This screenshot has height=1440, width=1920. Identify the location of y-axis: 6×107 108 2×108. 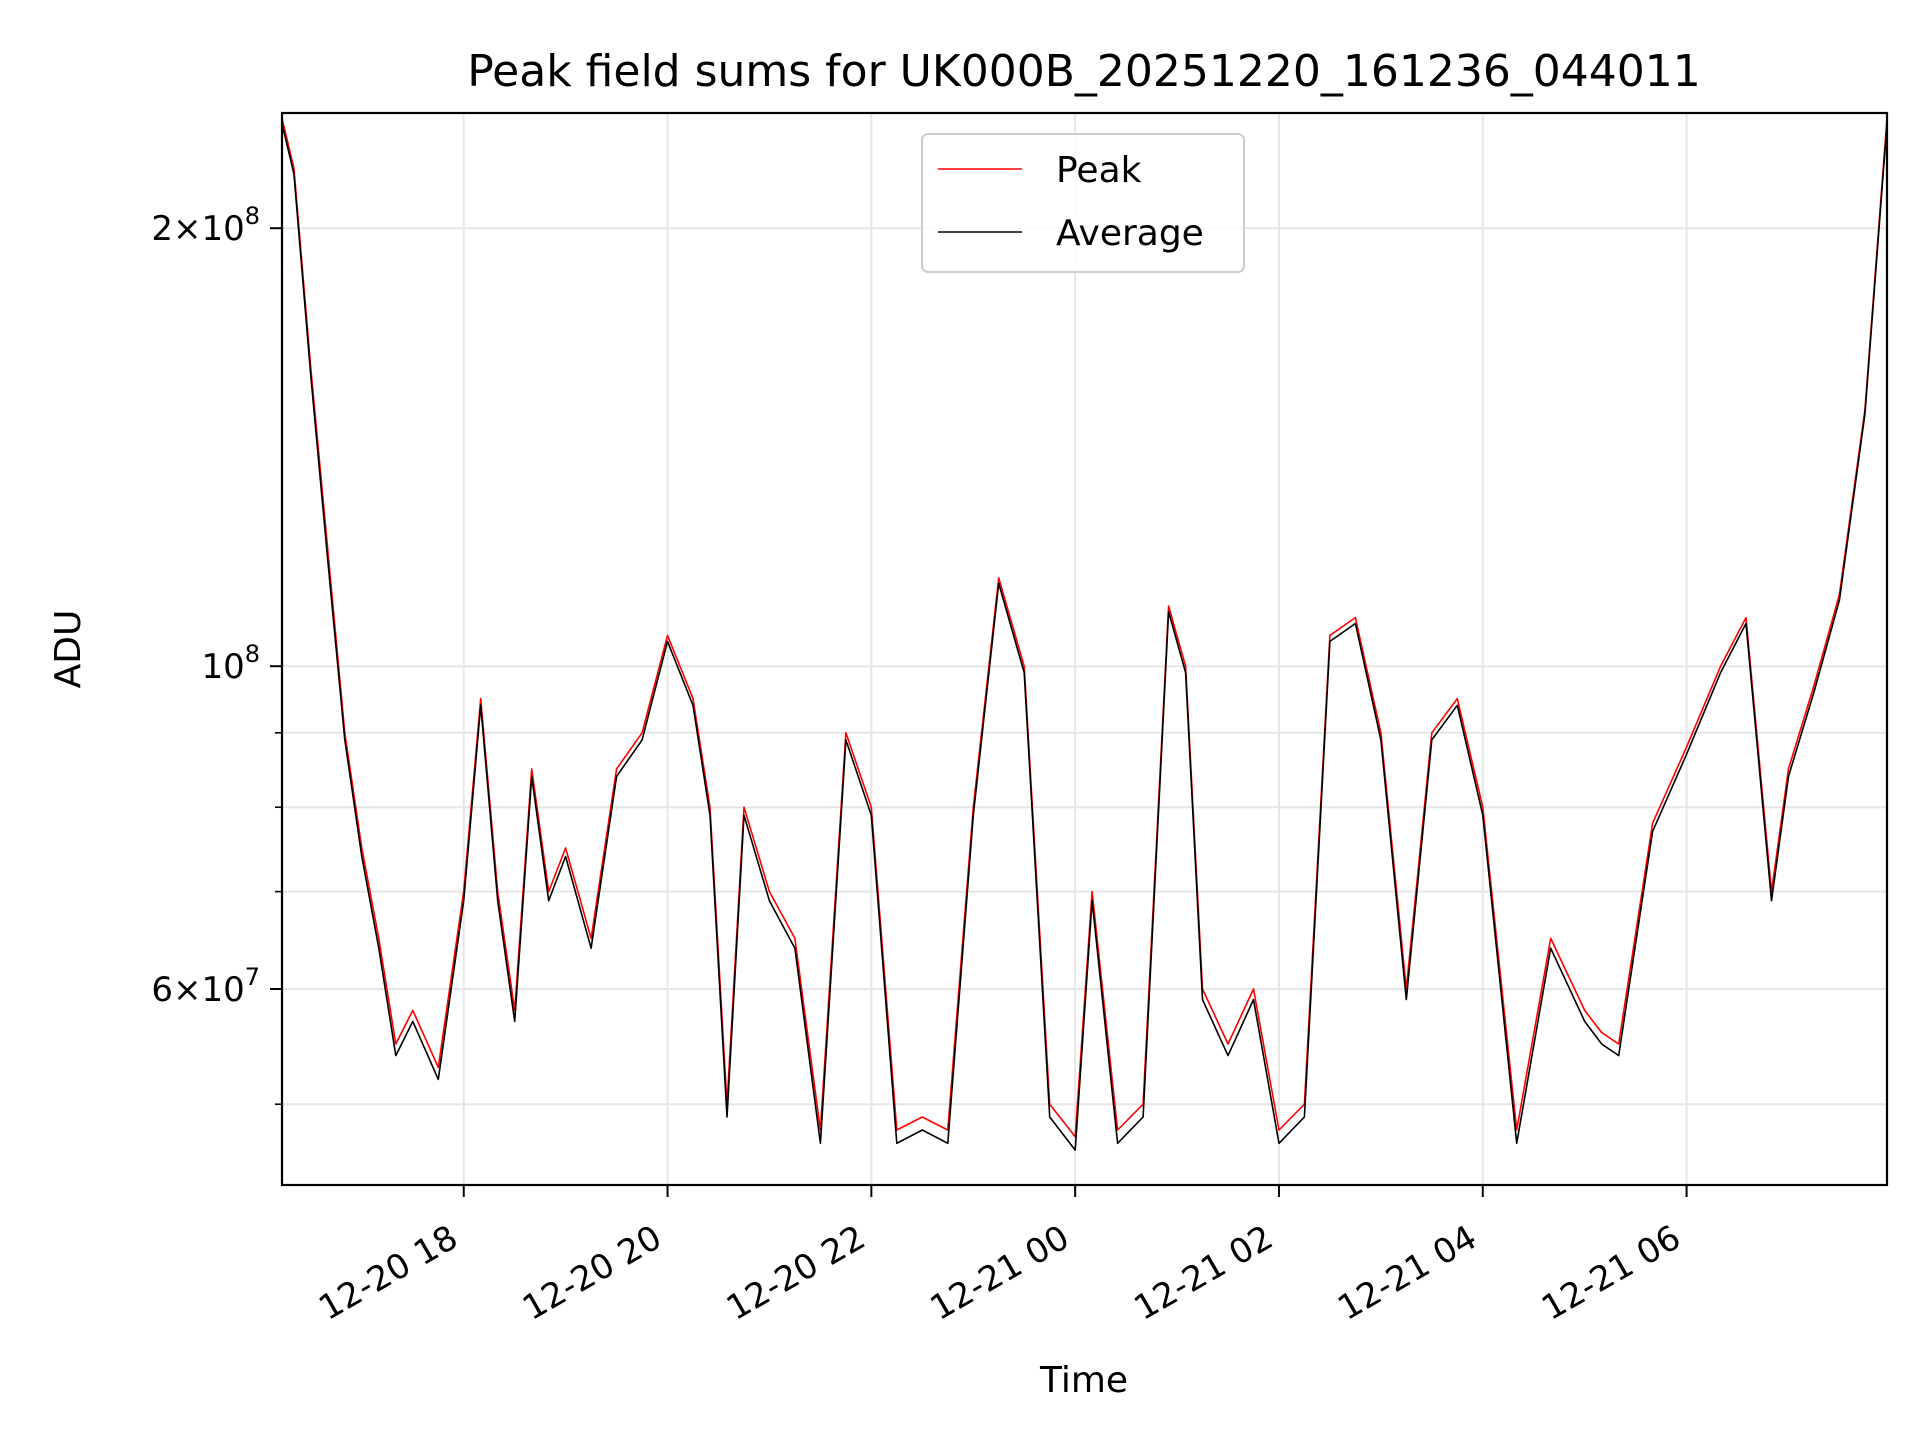
(216, 654).